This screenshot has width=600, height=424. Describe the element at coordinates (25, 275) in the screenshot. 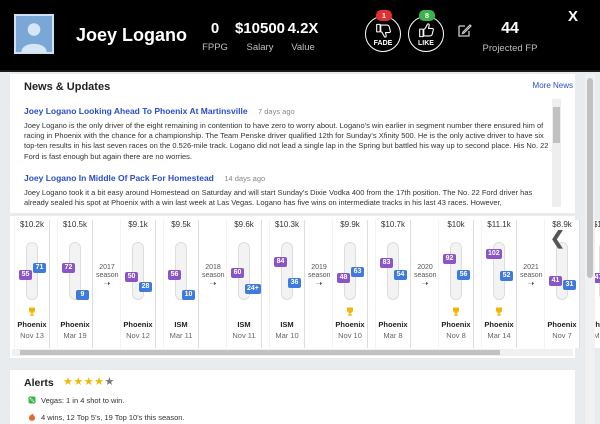

I see `start-position-badge: 55` at that location.